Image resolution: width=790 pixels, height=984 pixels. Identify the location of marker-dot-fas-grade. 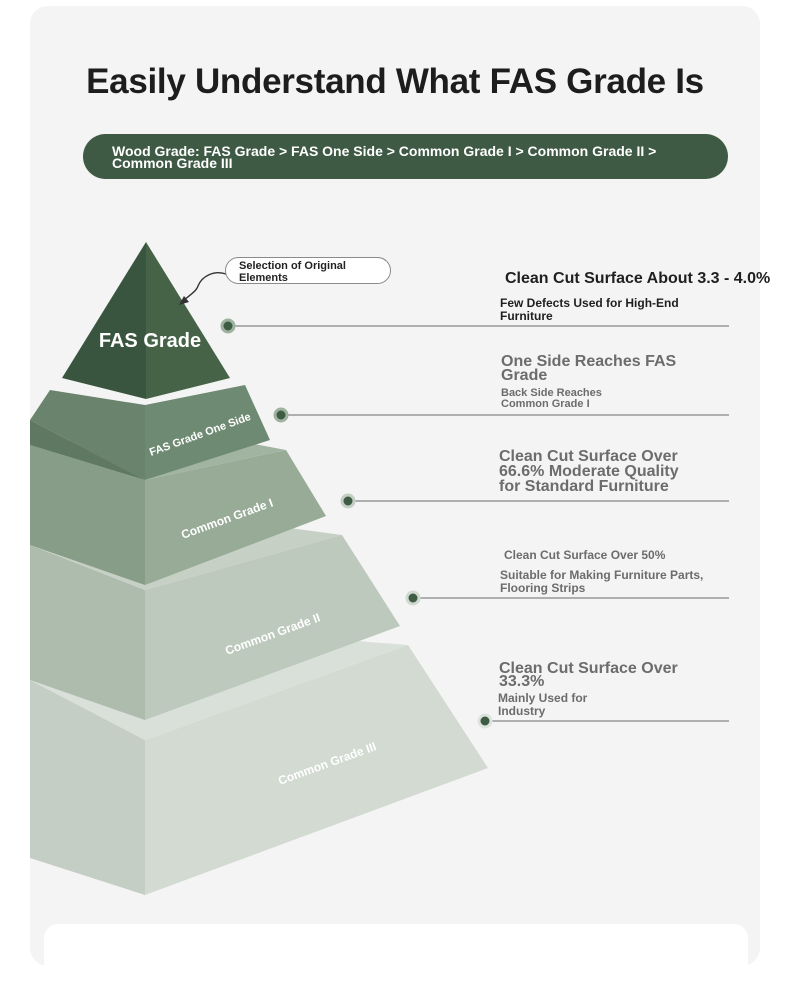
(228, 326).